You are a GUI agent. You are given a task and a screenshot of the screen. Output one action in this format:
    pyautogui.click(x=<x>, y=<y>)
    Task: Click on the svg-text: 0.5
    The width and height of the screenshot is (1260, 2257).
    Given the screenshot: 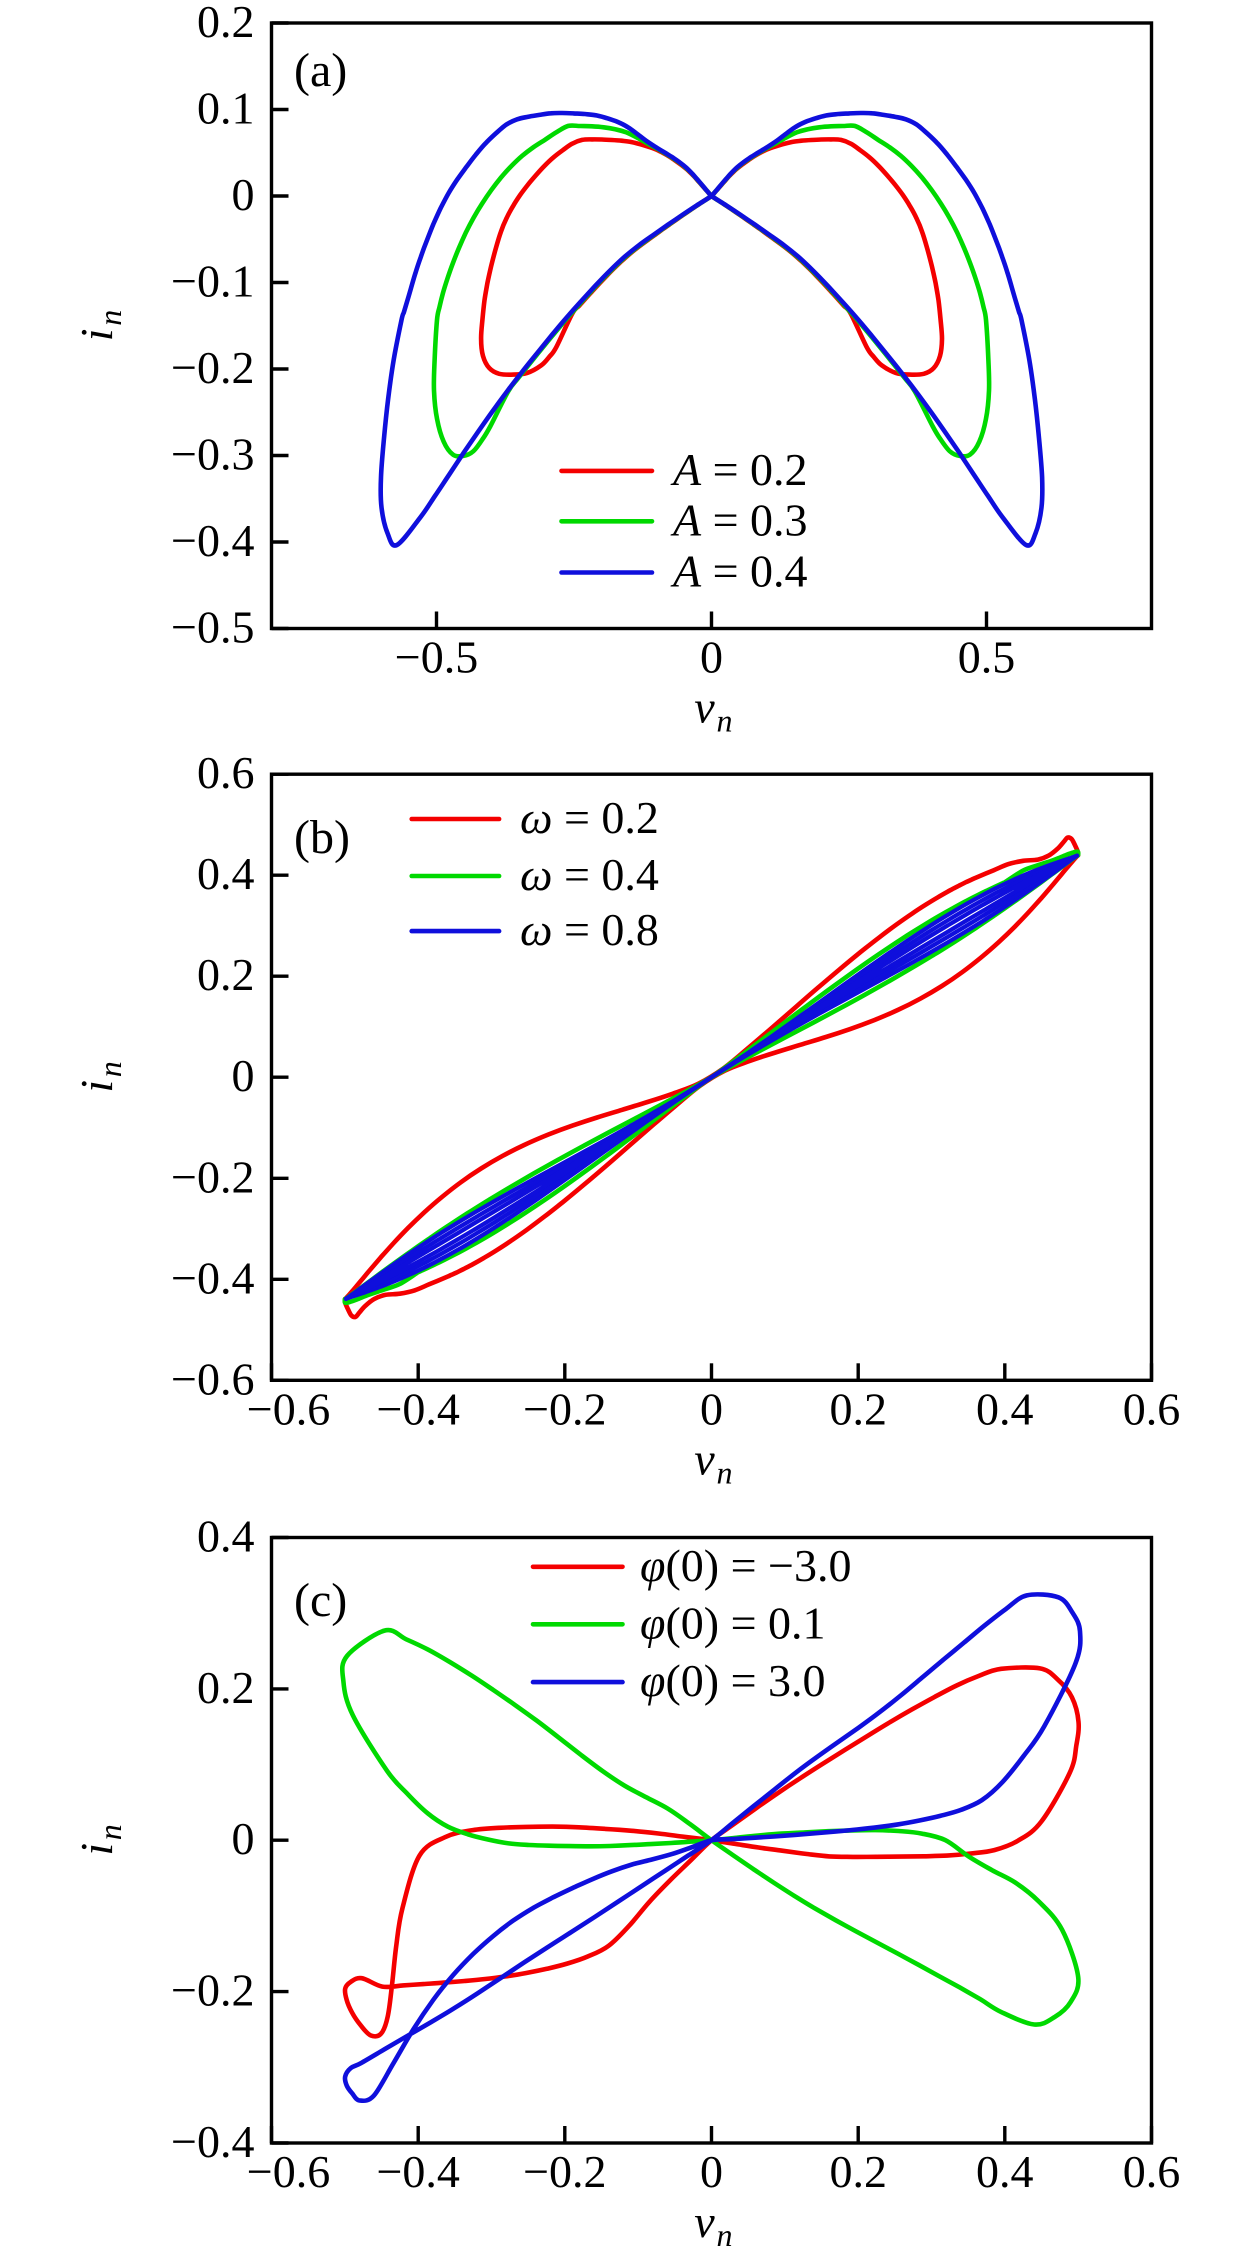 What is the action you would take?
    pyautogui.click(x=987, y=657)
    